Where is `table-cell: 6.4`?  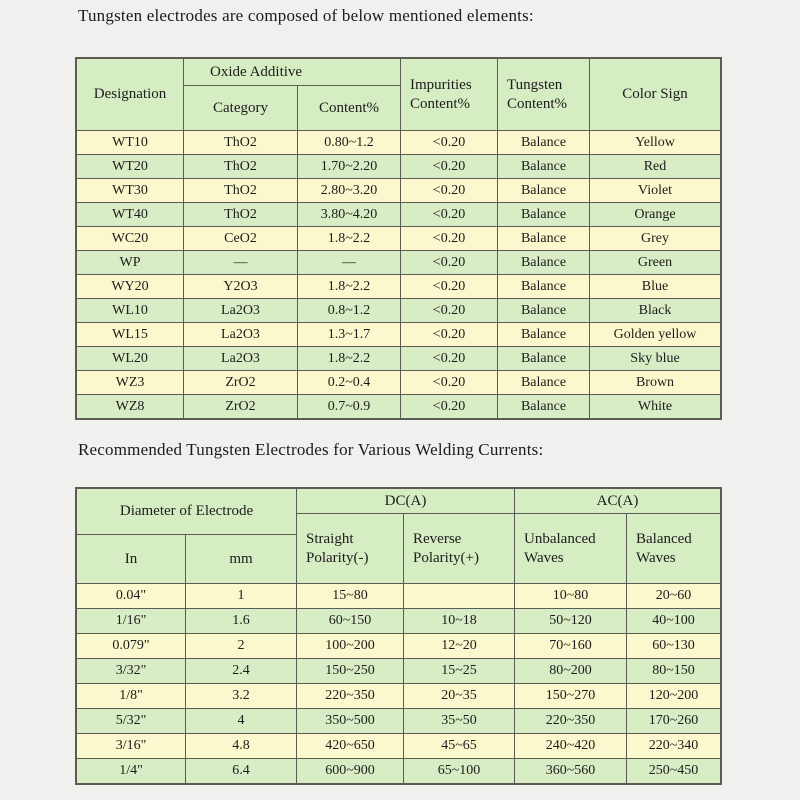
table-cell: 6.4 is located at coordinates (241, 771).